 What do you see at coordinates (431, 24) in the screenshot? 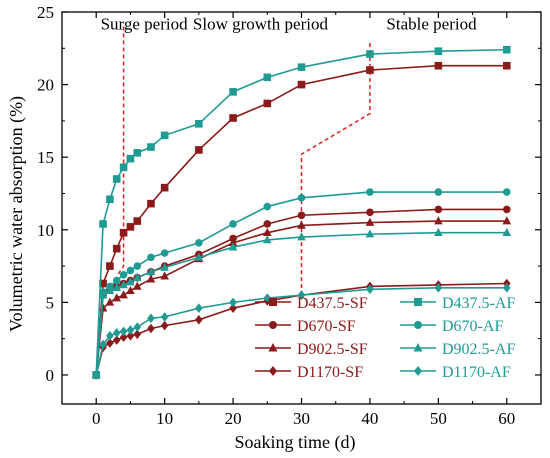
I see `period-label: Stable period` at bounding box center [431, 24].